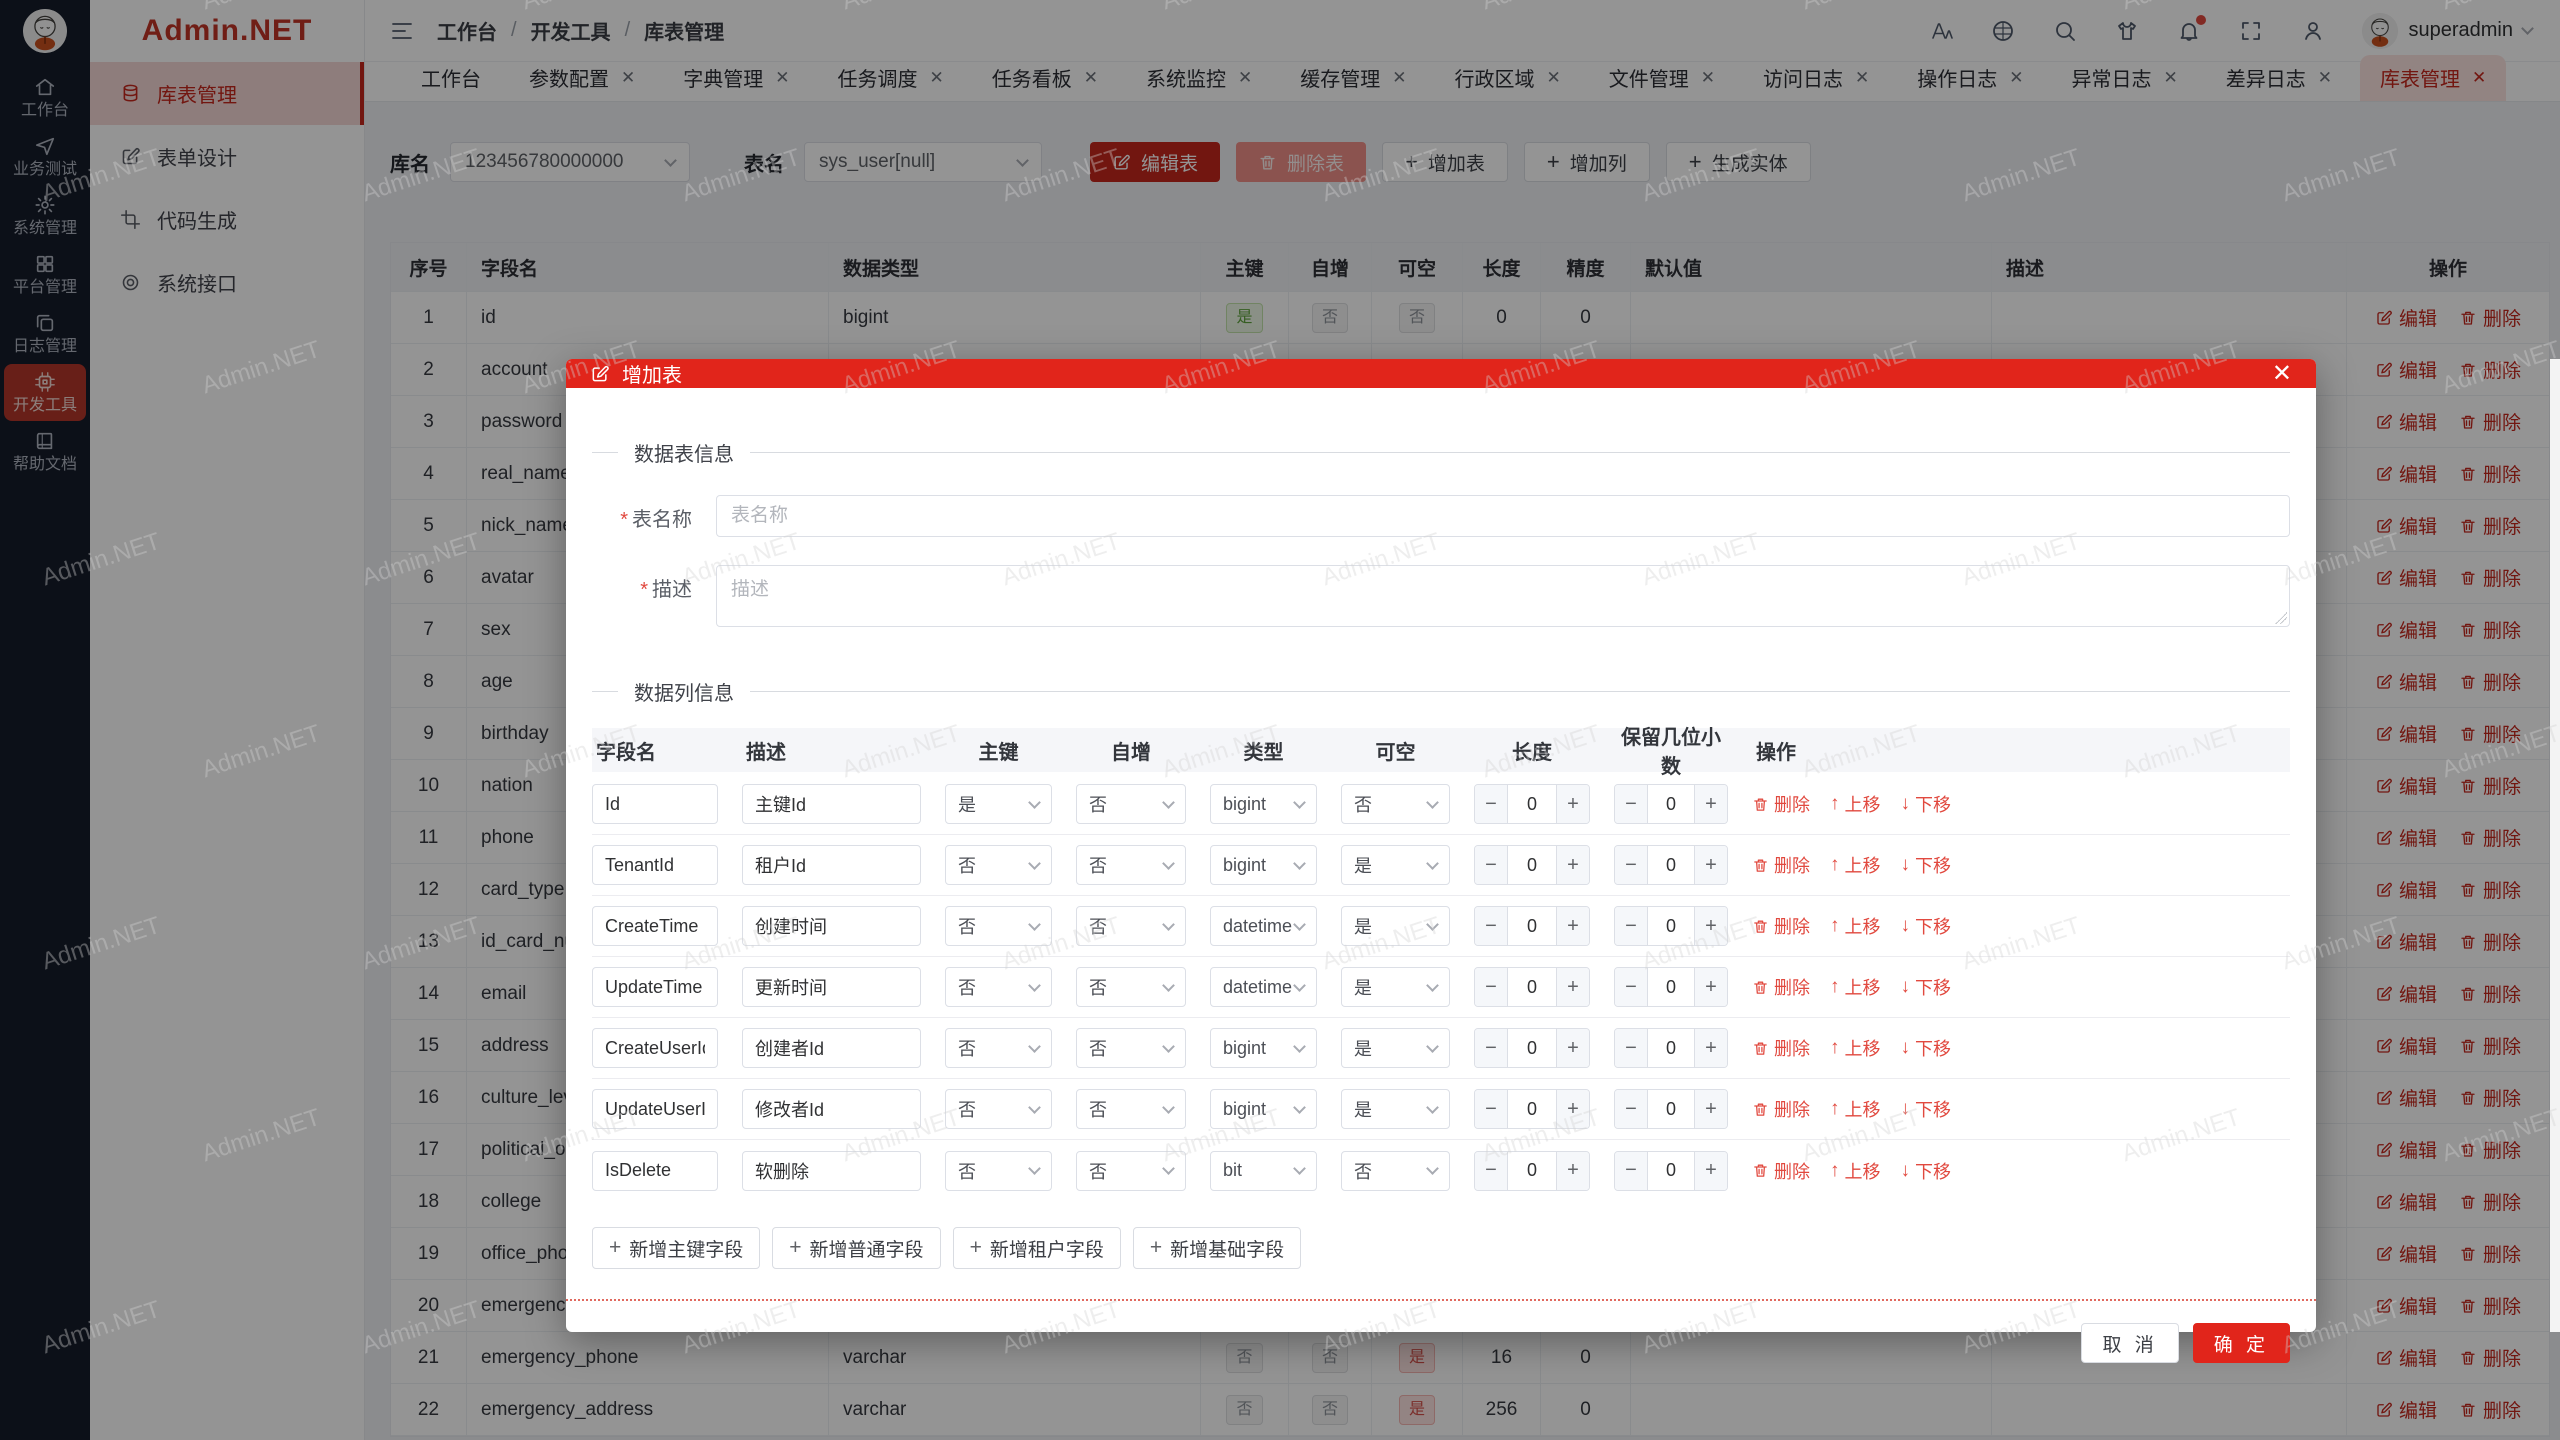  Describe the element at coordinates (570, 162) in the screenshot. I see `db-select: 123456780000000` at that location.